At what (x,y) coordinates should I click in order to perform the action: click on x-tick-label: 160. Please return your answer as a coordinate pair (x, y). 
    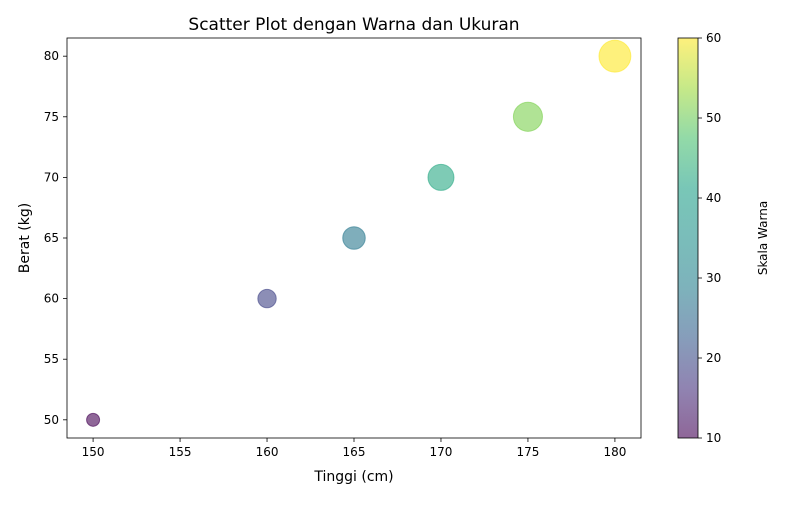
    Looking at the image, I should click on (267, 452).